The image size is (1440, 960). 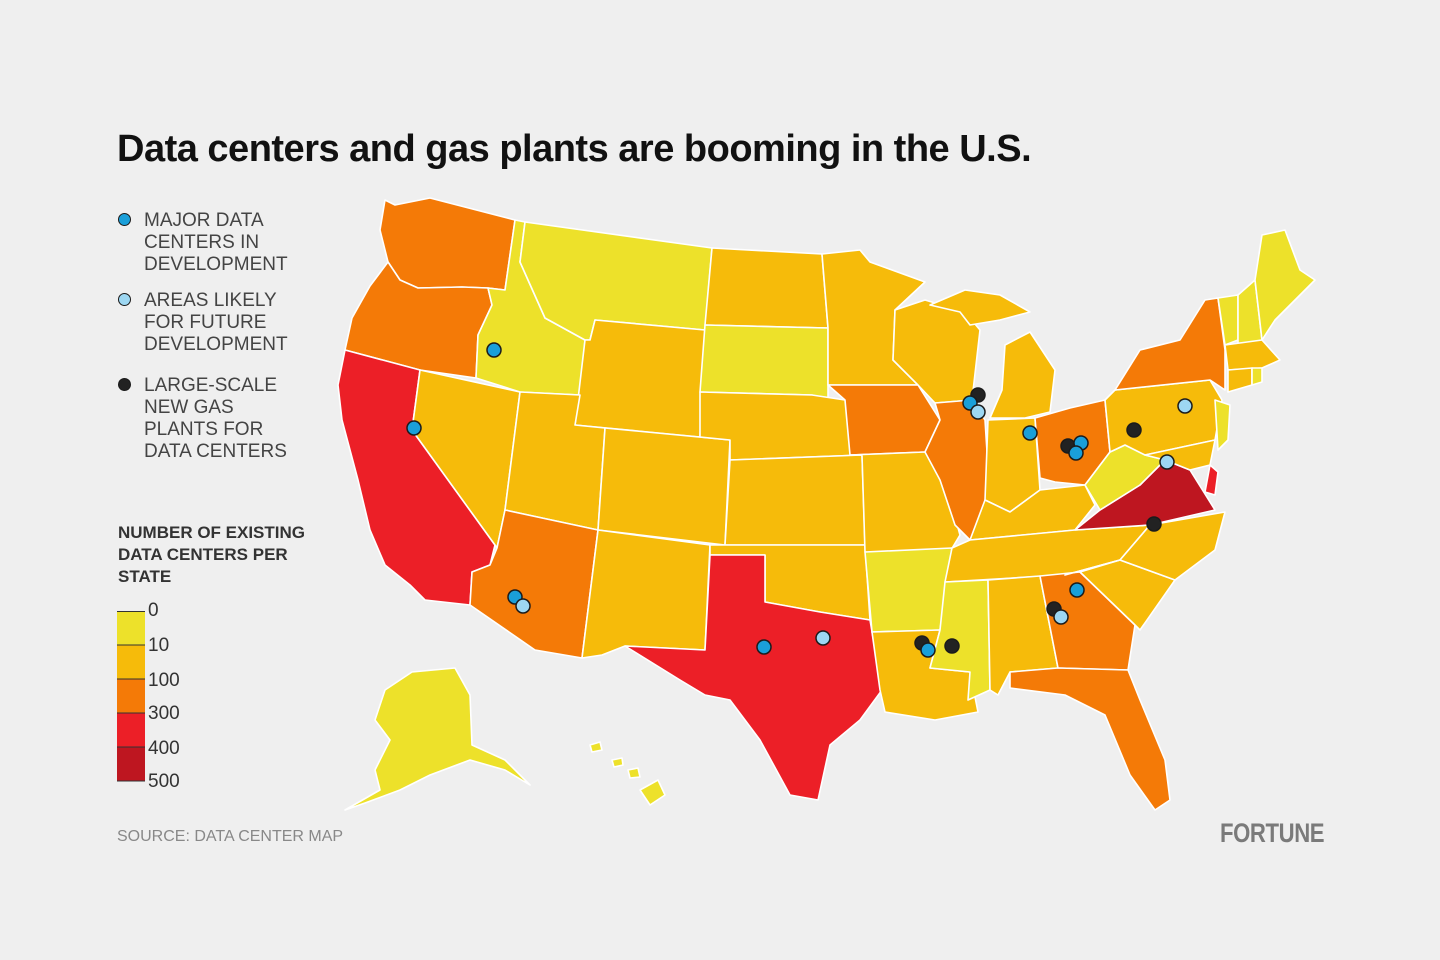 What do you see at coordinates (908, 590) in the screenshot?
I see `state-arkansas` at bounding box center [908, 590].